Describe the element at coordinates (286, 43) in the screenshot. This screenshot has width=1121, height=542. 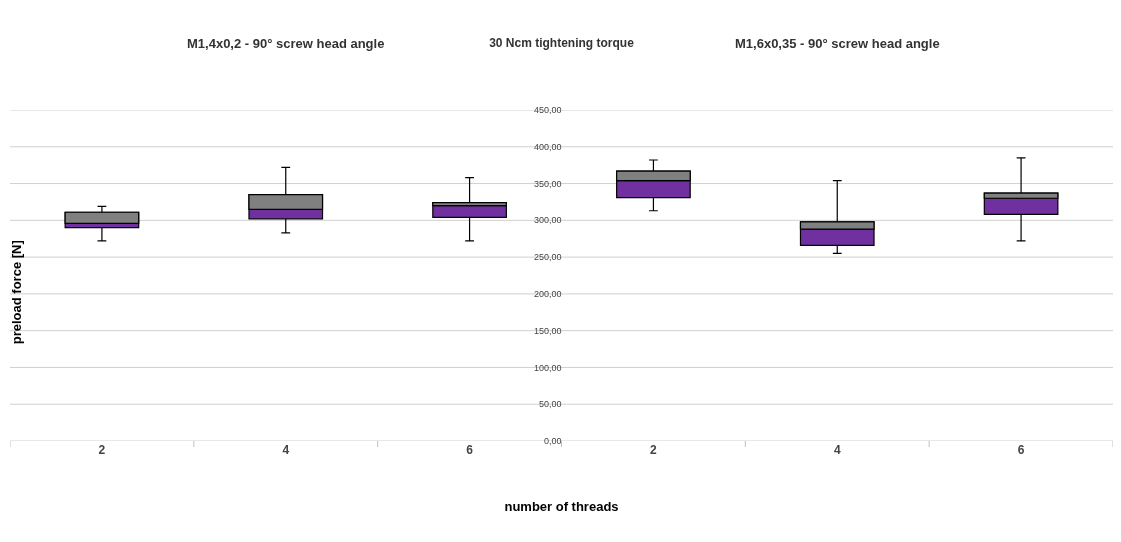
I see `text: M1,4x0,2 - 90° screw head angle` at that location.